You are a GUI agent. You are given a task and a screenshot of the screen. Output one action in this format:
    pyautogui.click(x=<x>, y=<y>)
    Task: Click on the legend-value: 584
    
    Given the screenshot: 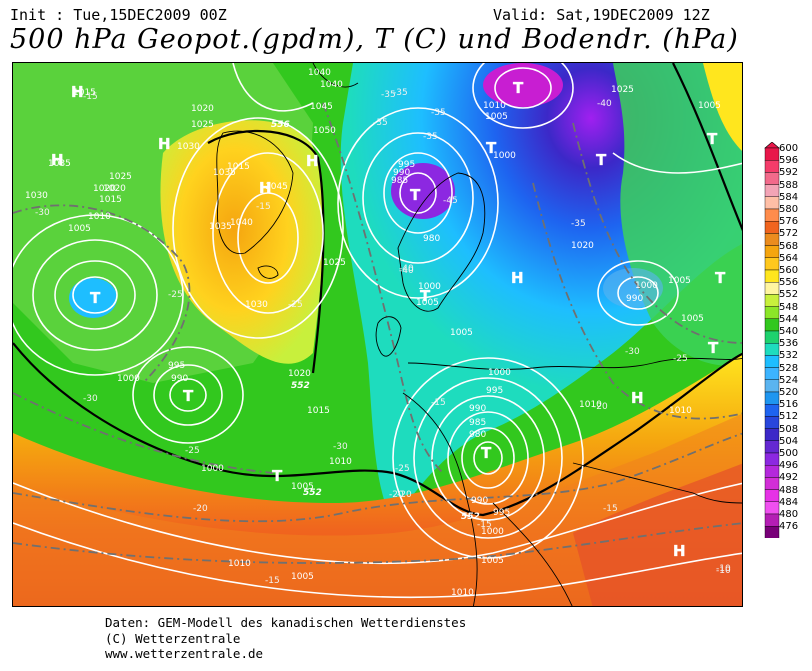 What is the action you would take?
    pyautogui.click(x=789, y=197)
    